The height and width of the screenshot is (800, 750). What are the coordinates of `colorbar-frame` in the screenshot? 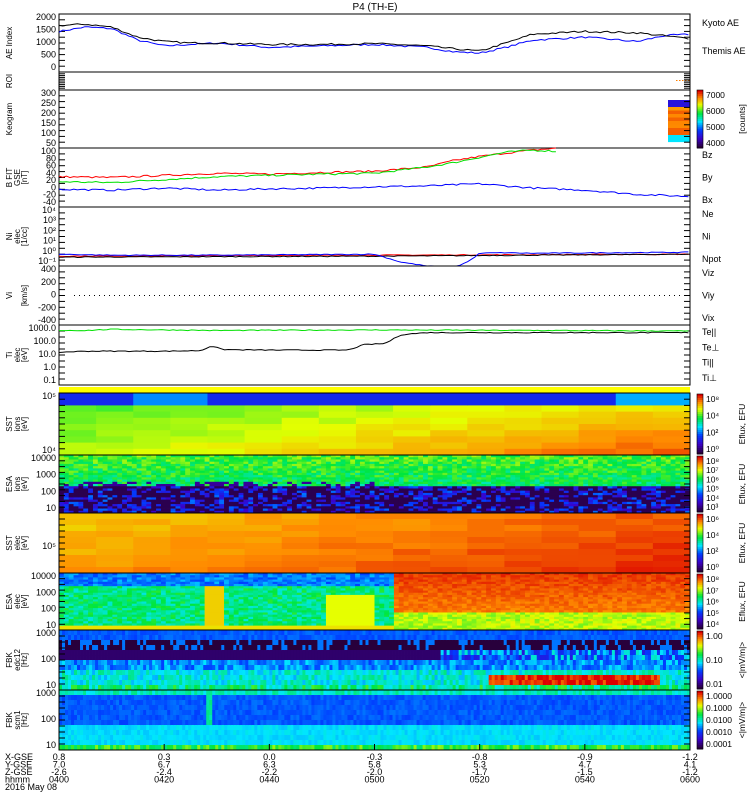 It's located at (700, 424).